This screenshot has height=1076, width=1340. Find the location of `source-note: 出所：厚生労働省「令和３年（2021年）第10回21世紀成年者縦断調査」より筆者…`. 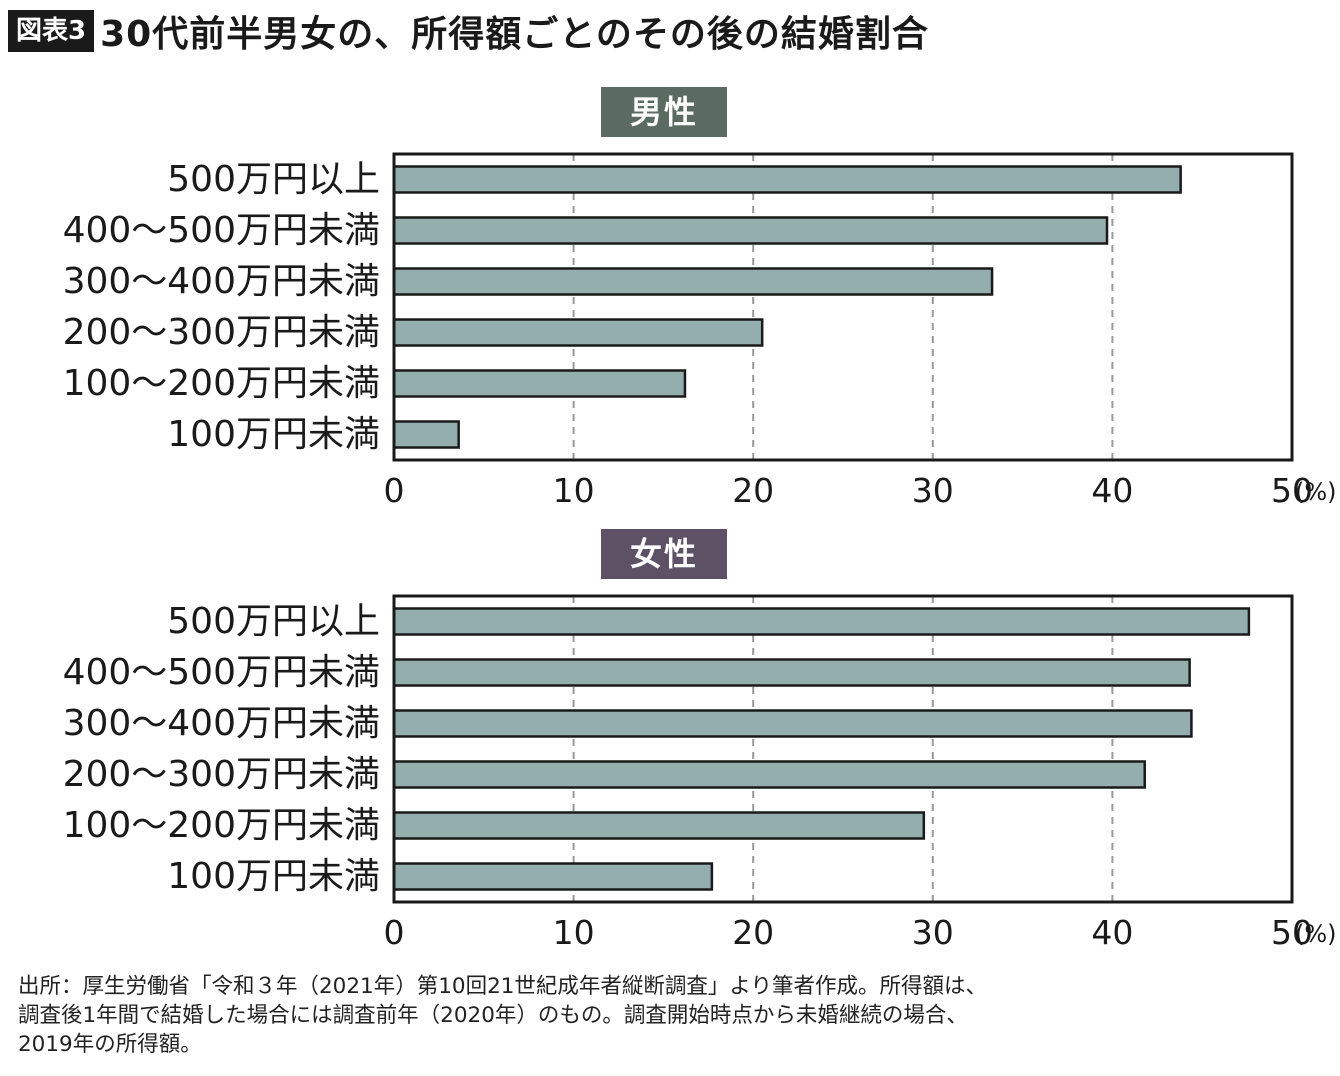

source-note: 出所：厚生労働省「令和３年（2021年）第10回21世紀成年者縦断調査」より筆者… is located at coordinates (673, 1015).